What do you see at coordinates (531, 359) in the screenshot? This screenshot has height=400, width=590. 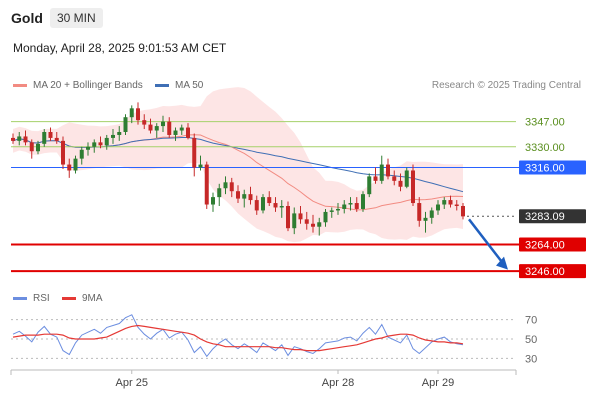 I see `rsi-tick-label: 30` at bounding box center [531, 359].